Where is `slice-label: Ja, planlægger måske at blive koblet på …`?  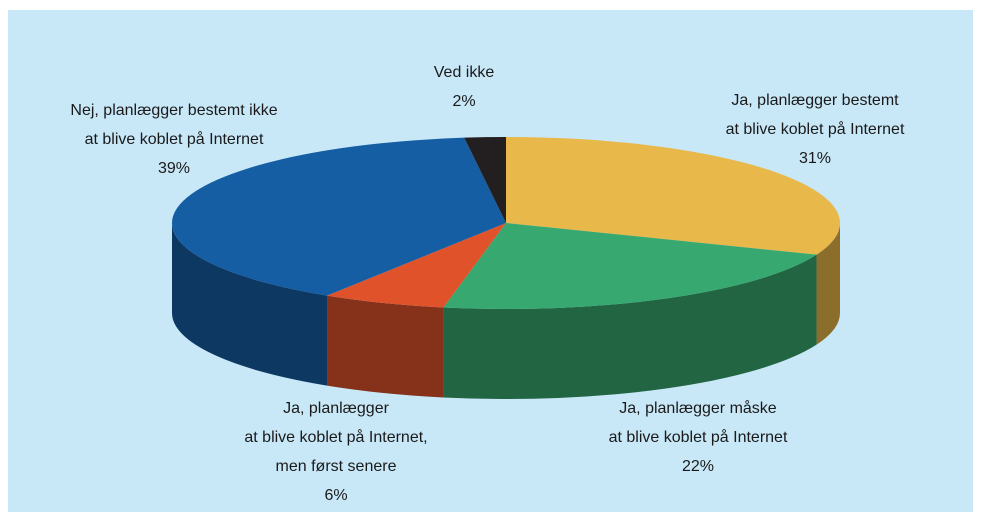 slice-label: Ja, planlægger måske at blive koblet på … is located at coordinates (698, 437).